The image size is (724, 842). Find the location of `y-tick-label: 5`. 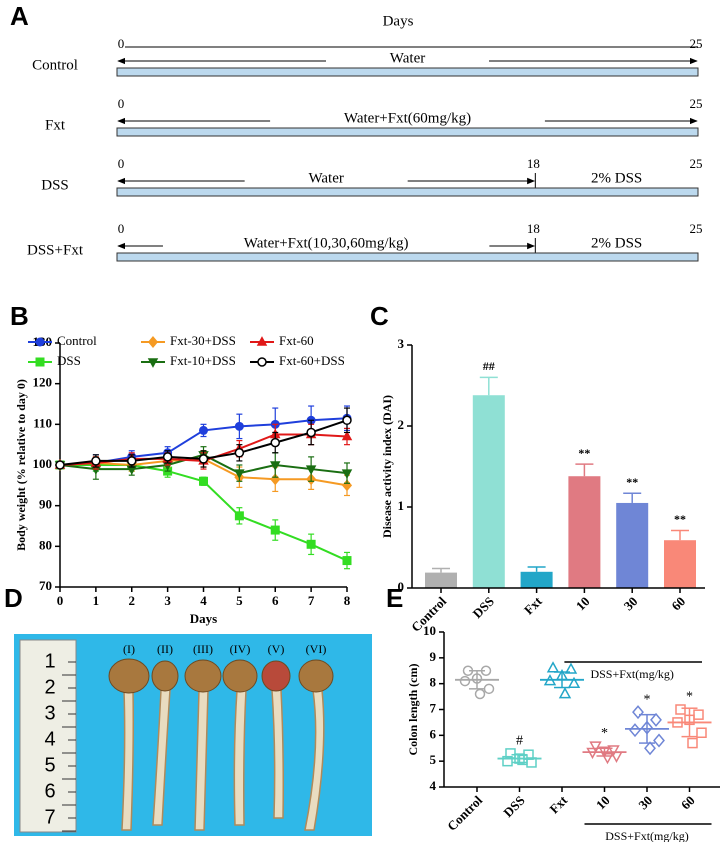

y-tick-label: 5 is located at coordinates (433, 759).